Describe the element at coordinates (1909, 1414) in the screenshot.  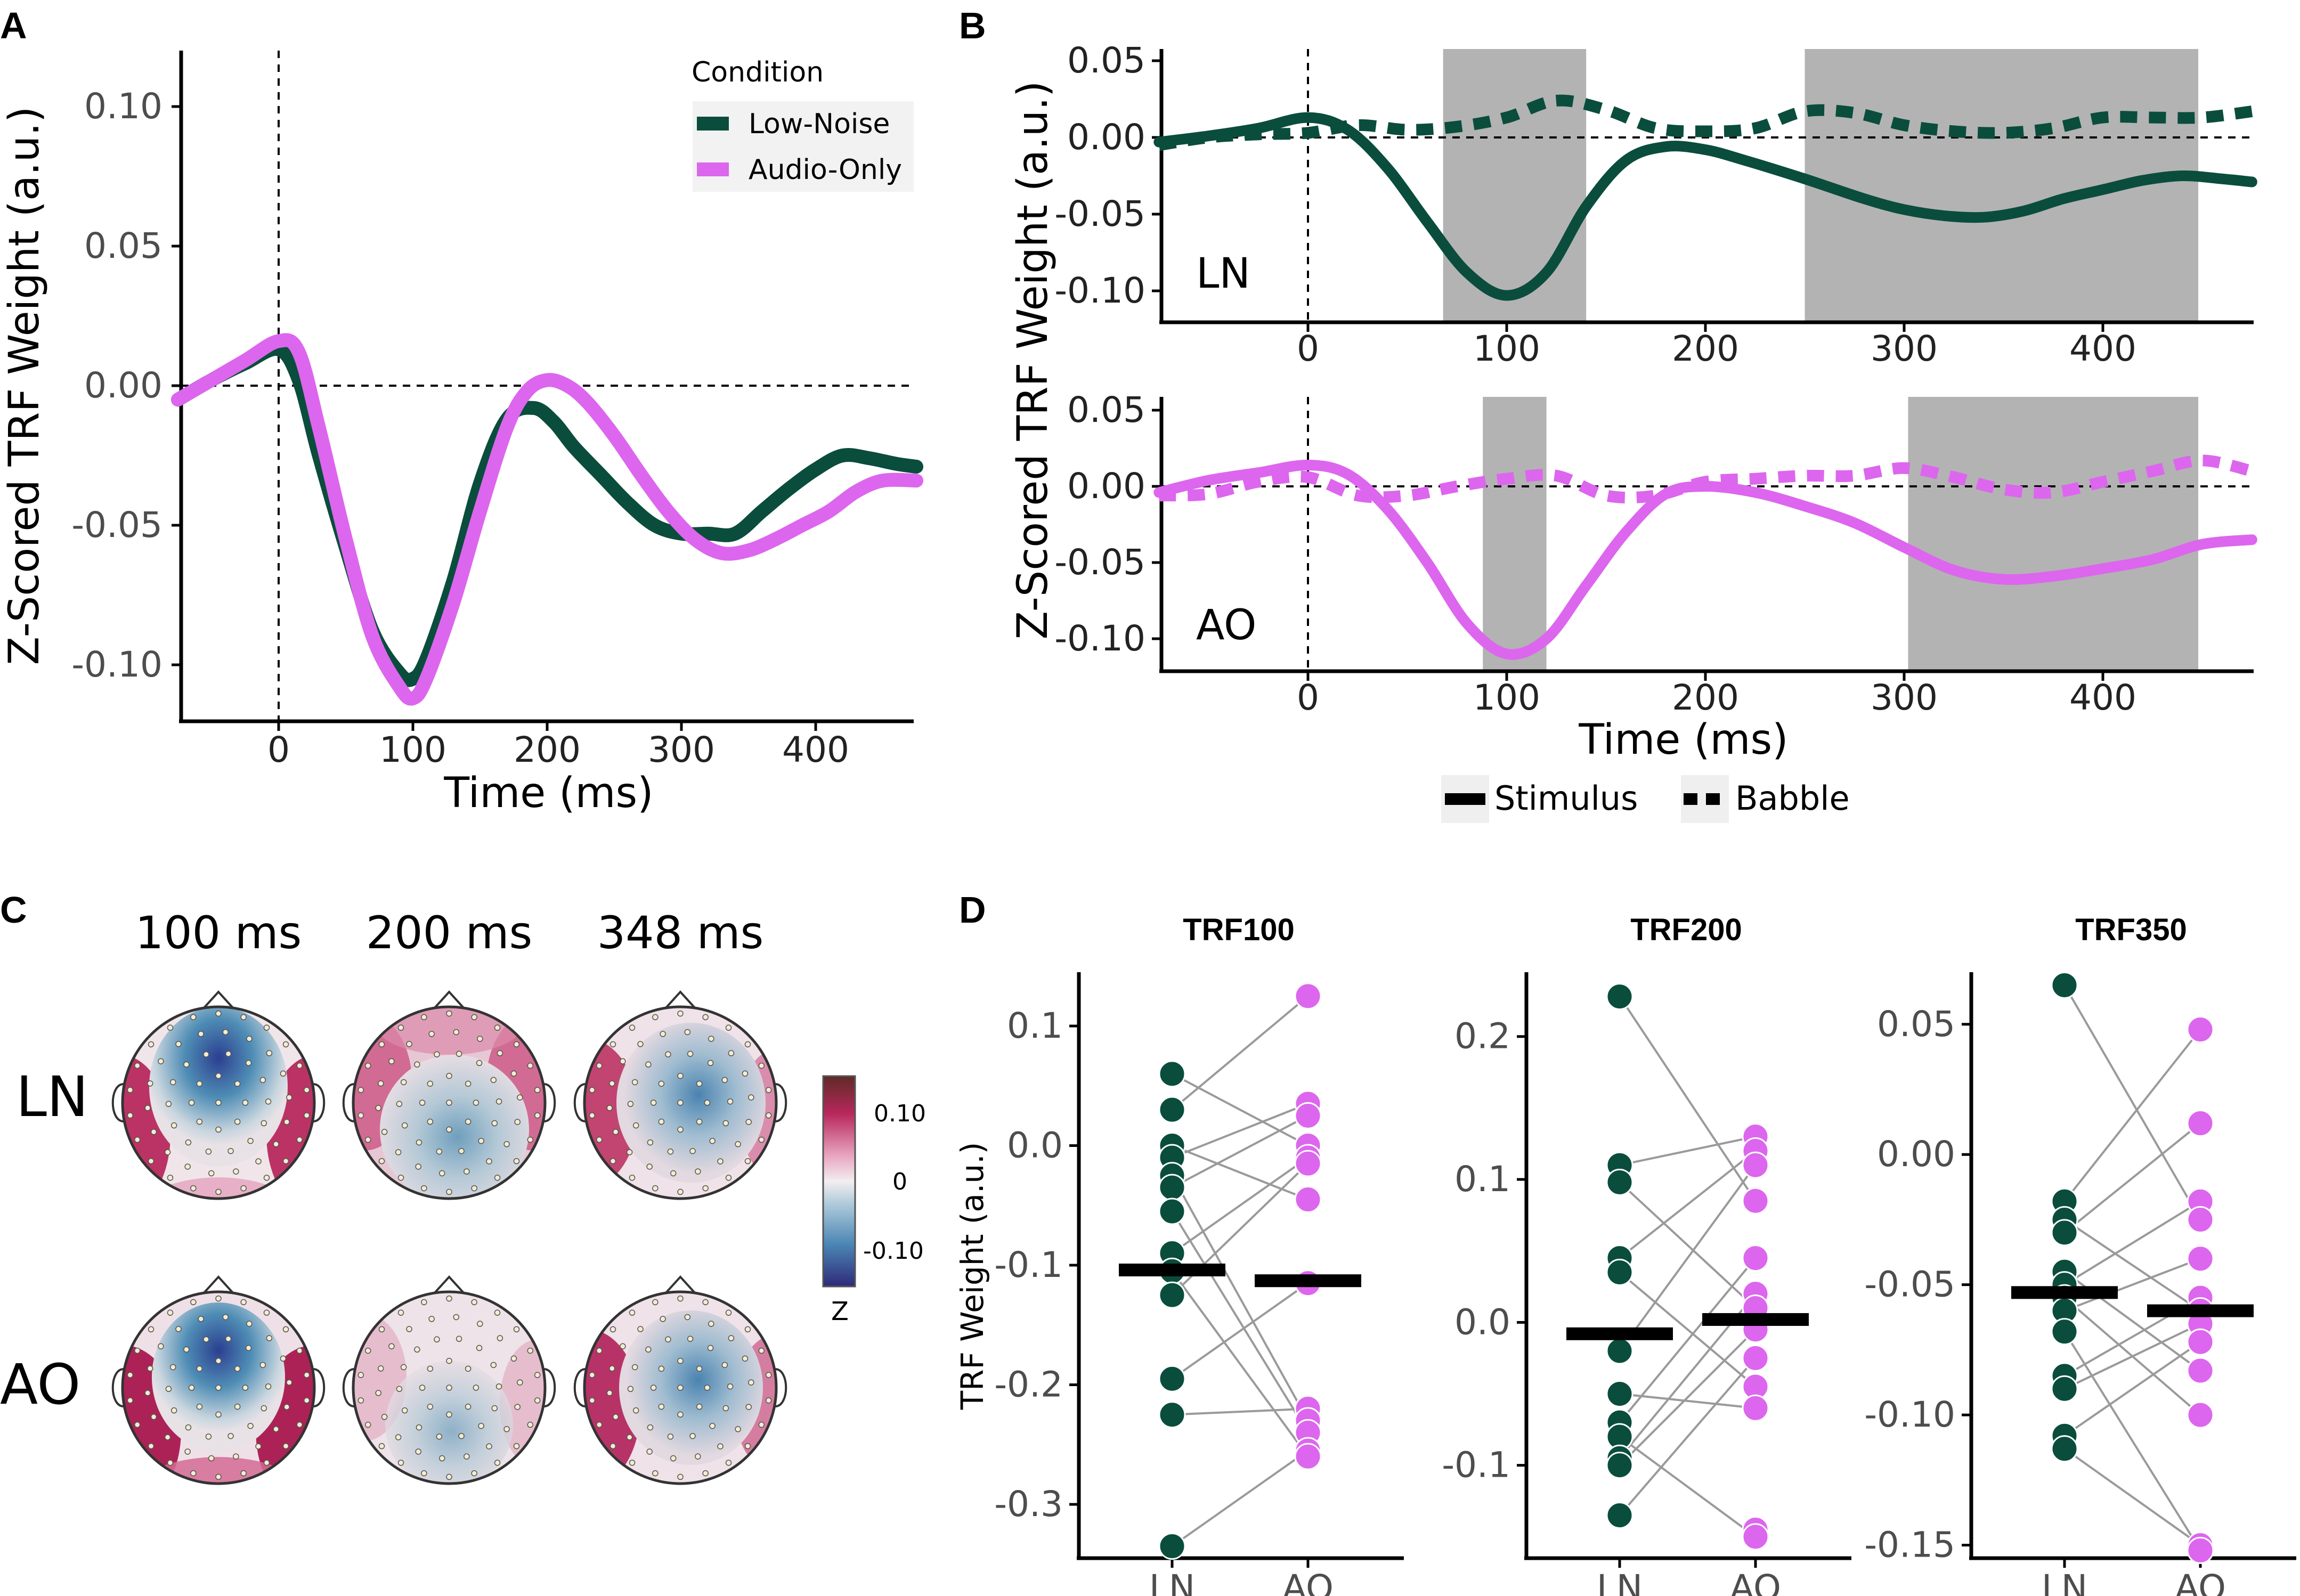
I see `d-y-tick-label: -0.10` at that location.